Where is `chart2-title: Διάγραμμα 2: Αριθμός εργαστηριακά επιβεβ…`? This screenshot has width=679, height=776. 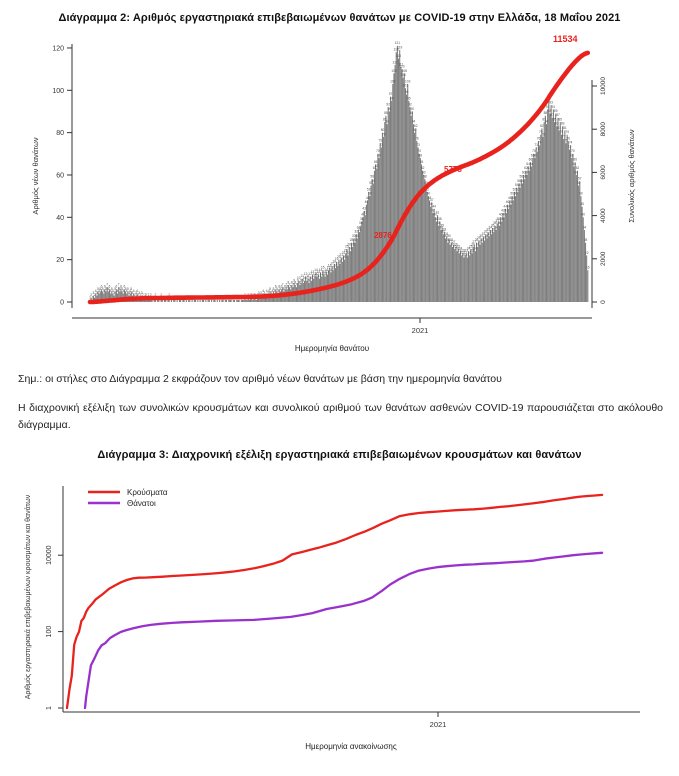
chart2-title: Διάγραμμα 2: Αριθμός εργαστηριακά επιβεβ… is located at coordinates (339, 18).